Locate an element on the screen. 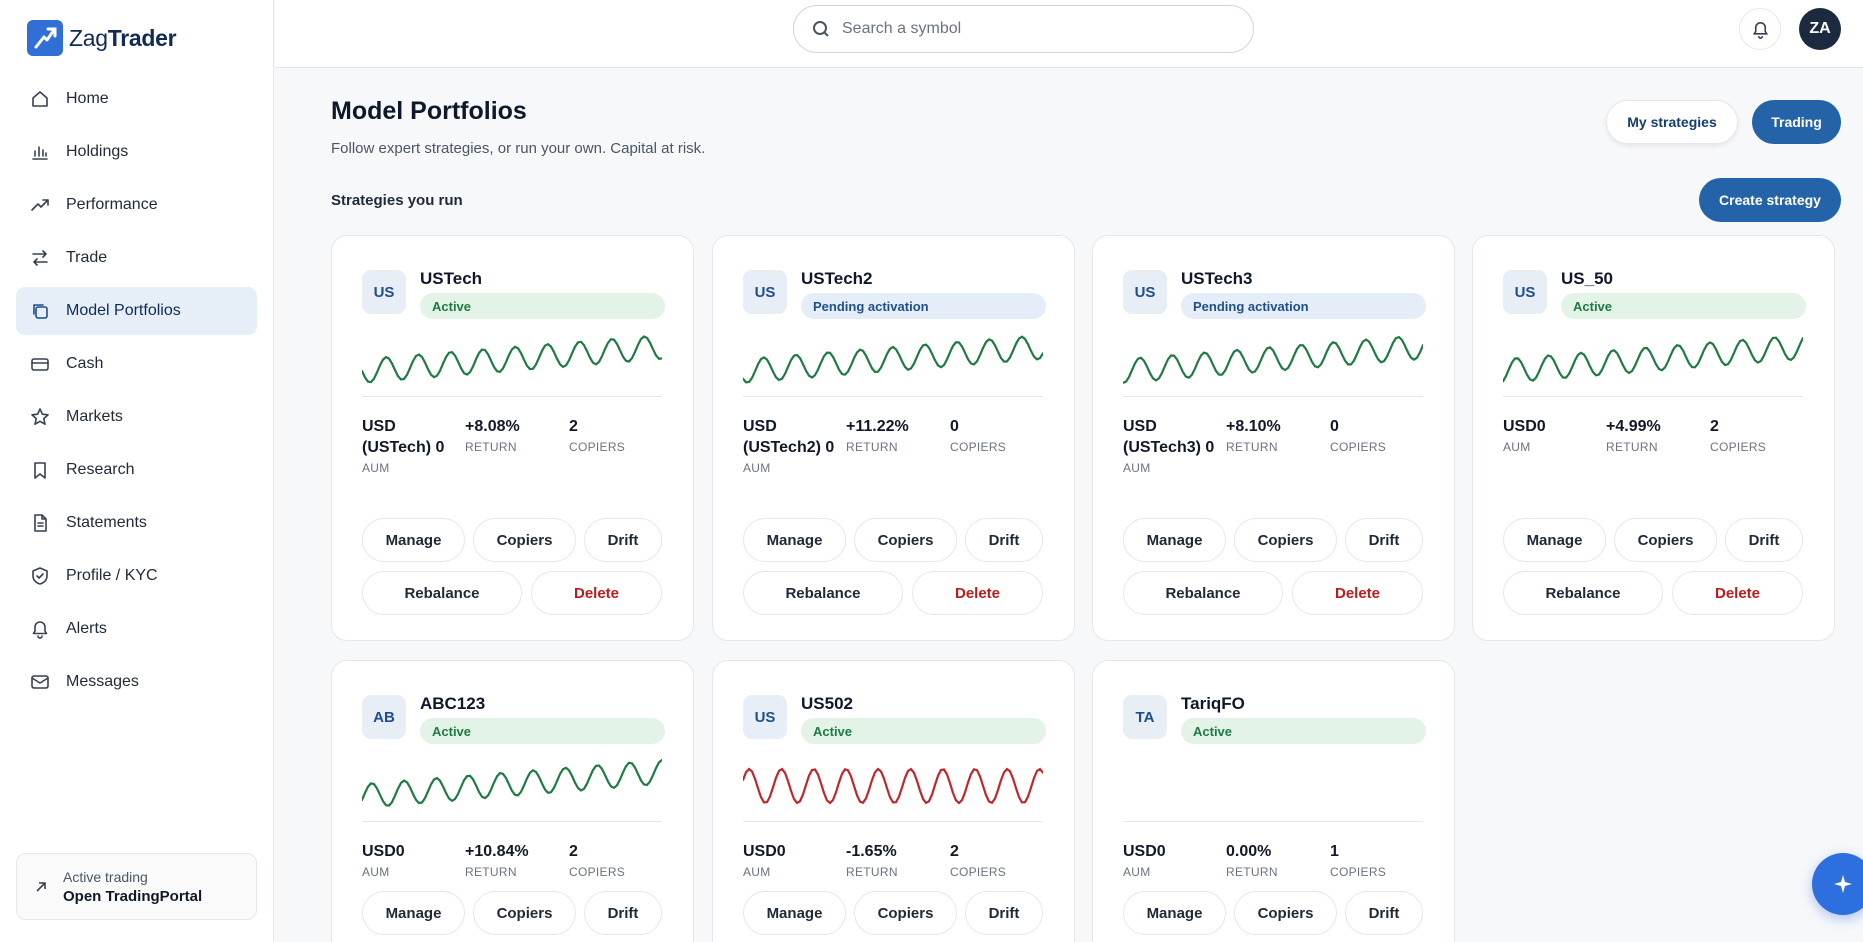 The height and width of the screenshot is (942, 1863). logo: ZagTrader is located at coordinates (102, 38).